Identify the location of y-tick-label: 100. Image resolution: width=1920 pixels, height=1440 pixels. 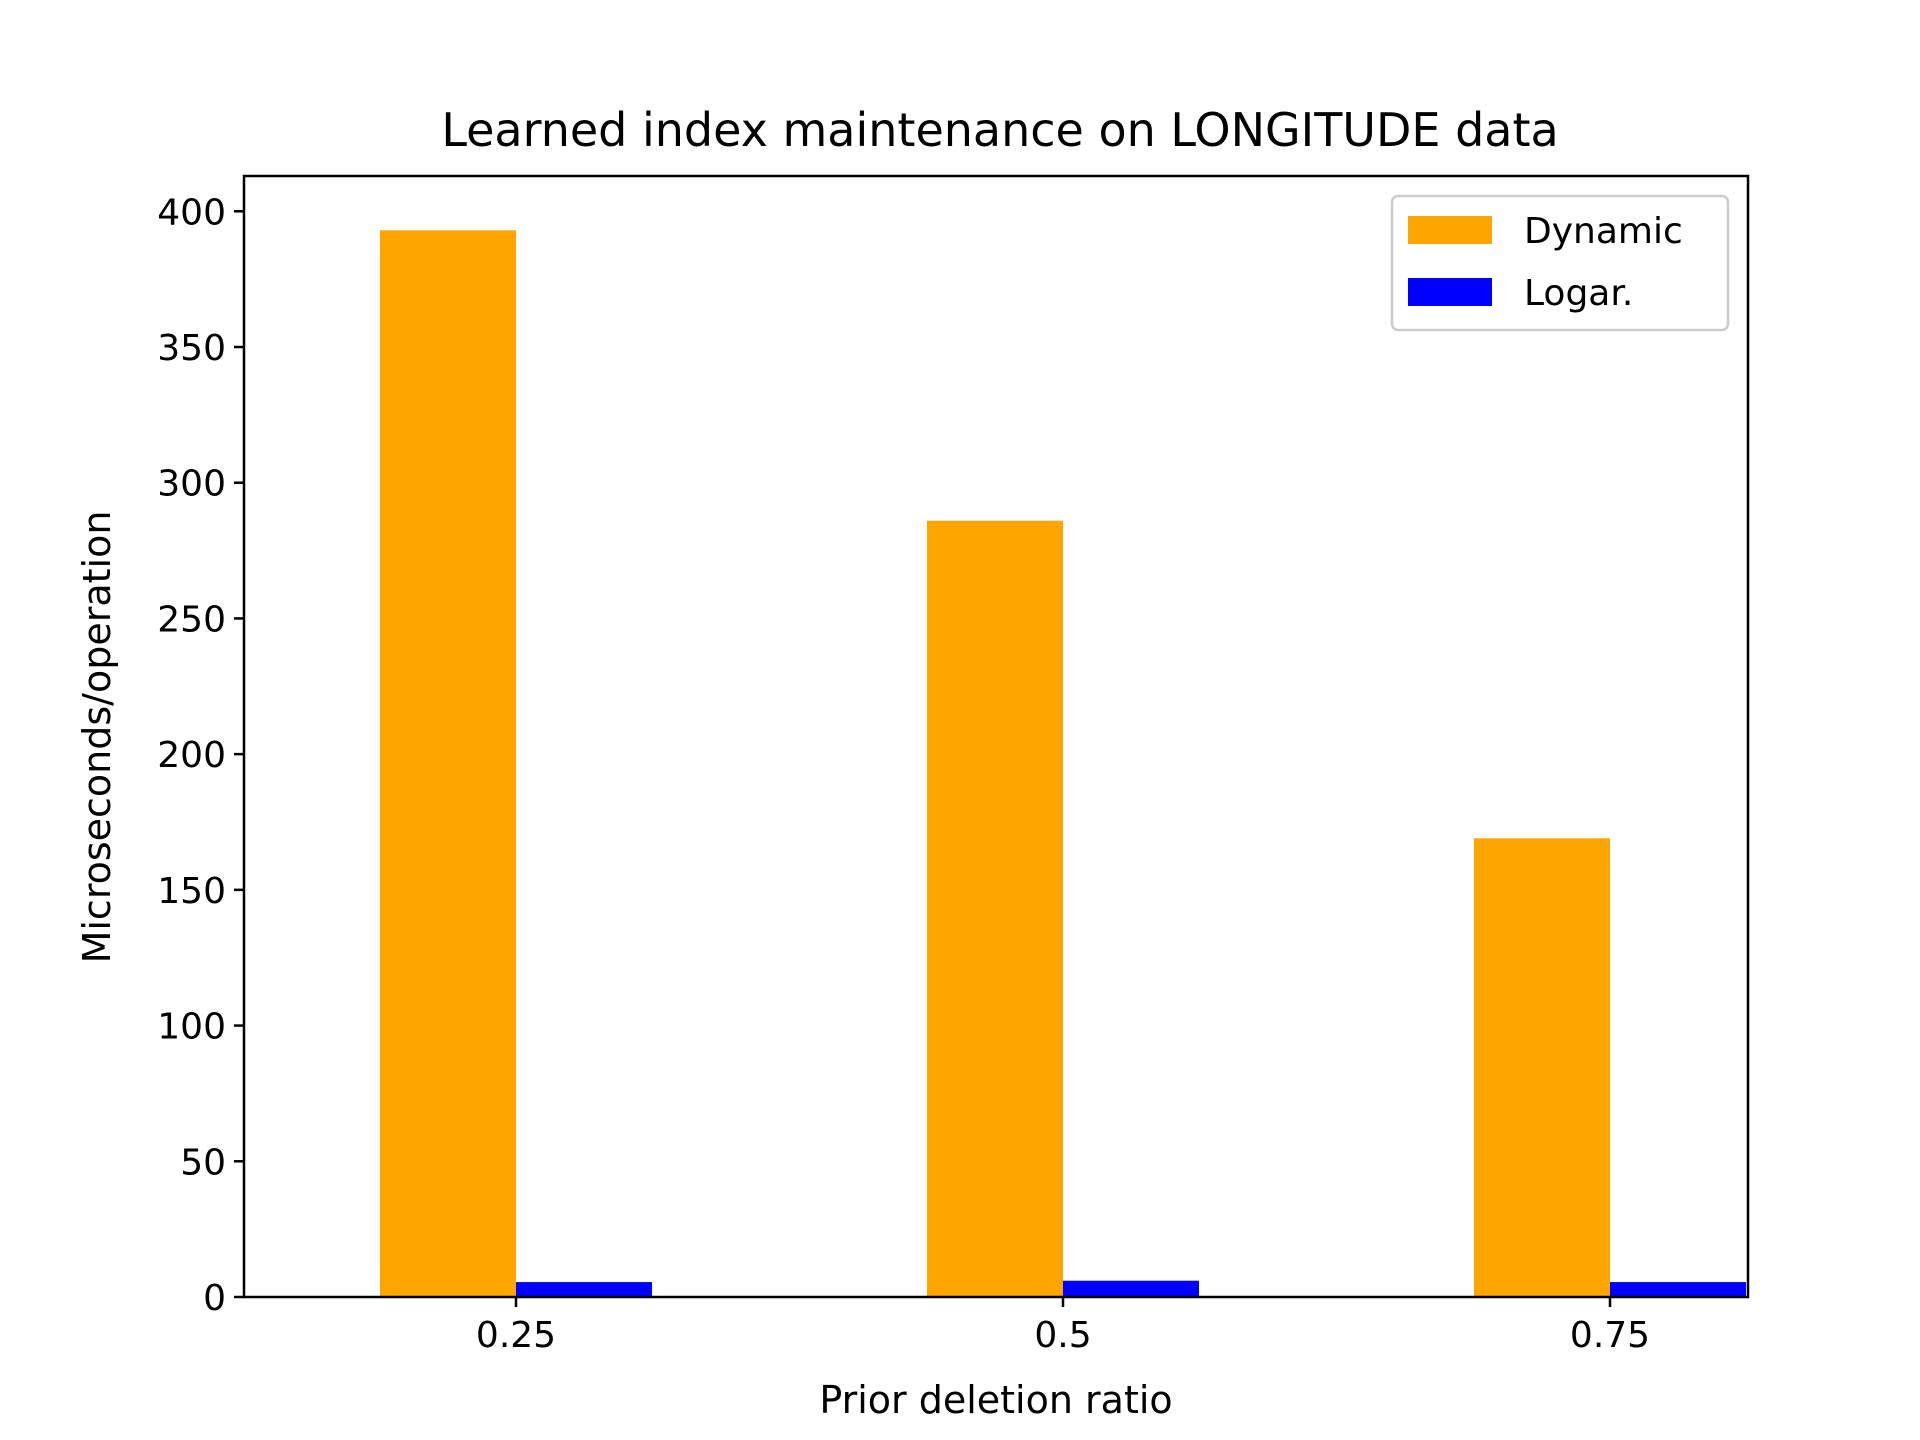
(191, 1027).